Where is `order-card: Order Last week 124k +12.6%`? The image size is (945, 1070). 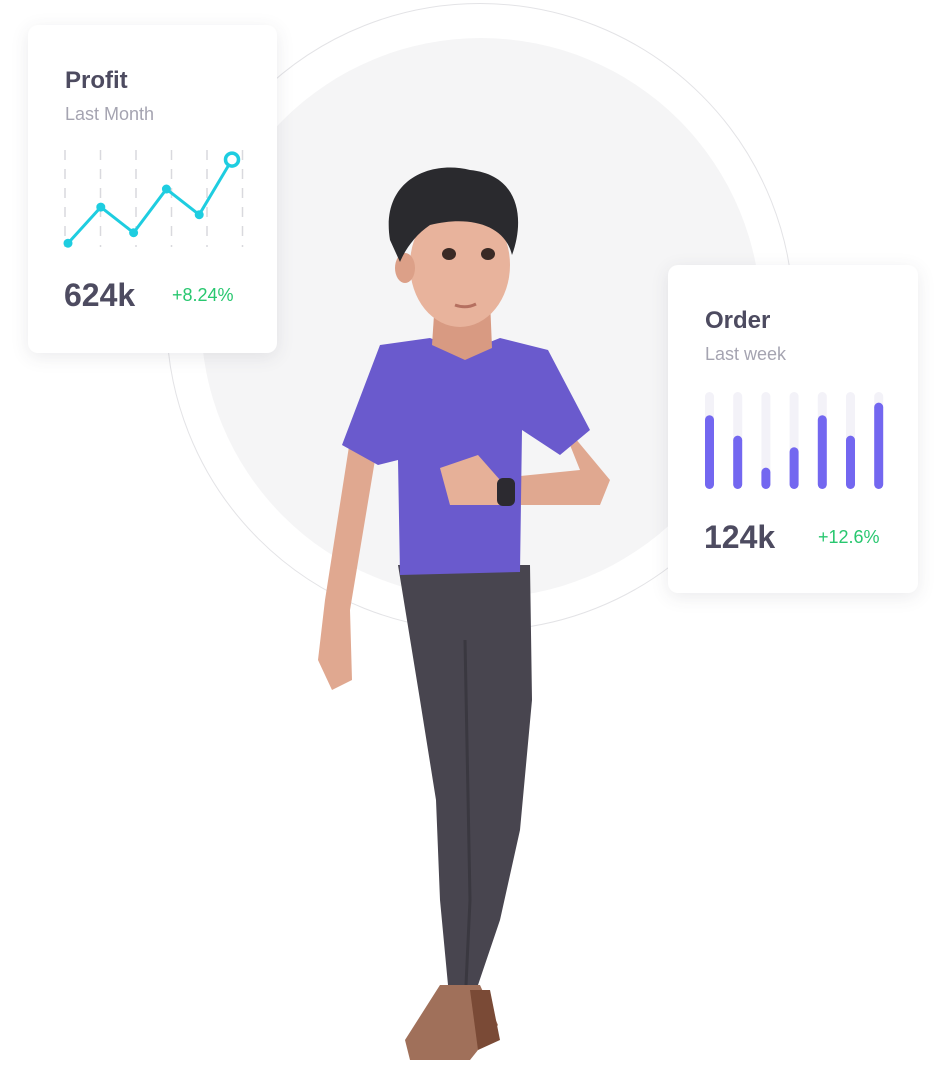 order-card: Order Last week 124k +12.6% is located at coordinates (793, 429).